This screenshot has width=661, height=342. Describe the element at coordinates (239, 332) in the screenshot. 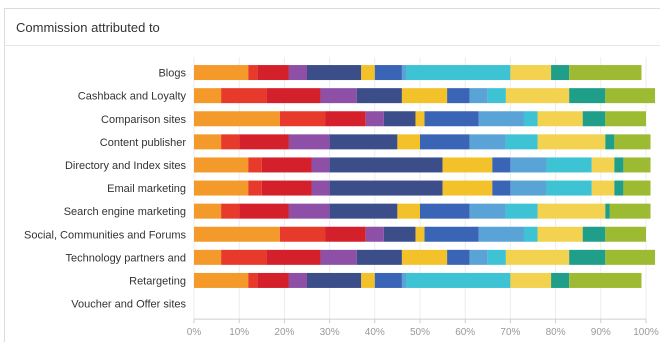

I see `x-tick-label: 10%` at that location.